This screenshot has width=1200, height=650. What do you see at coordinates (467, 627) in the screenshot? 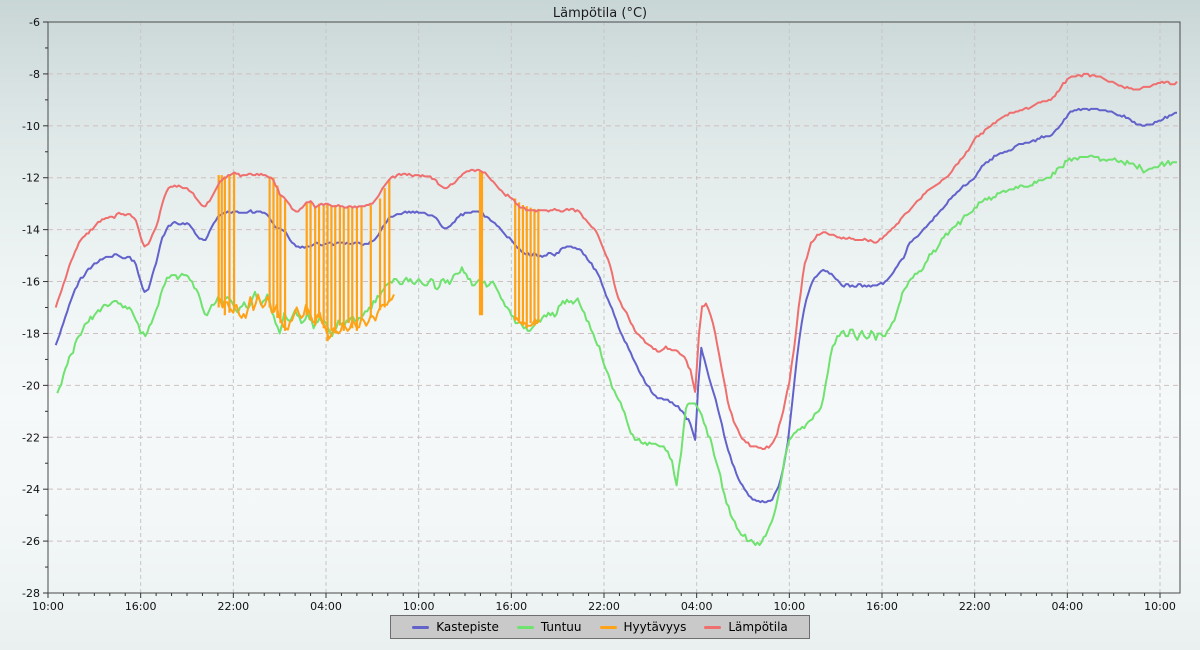
I see `legend-item-label: Kastepiste` at bounding box center [467, 627].